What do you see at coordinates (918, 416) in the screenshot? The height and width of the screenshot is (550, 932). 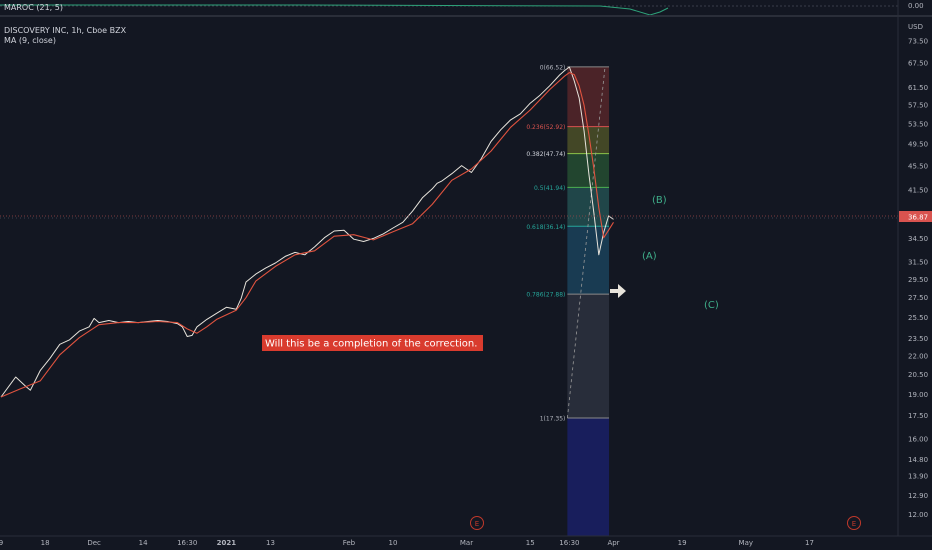 I see `price-tick-label: 17.50` at bounding box center [918, 416].